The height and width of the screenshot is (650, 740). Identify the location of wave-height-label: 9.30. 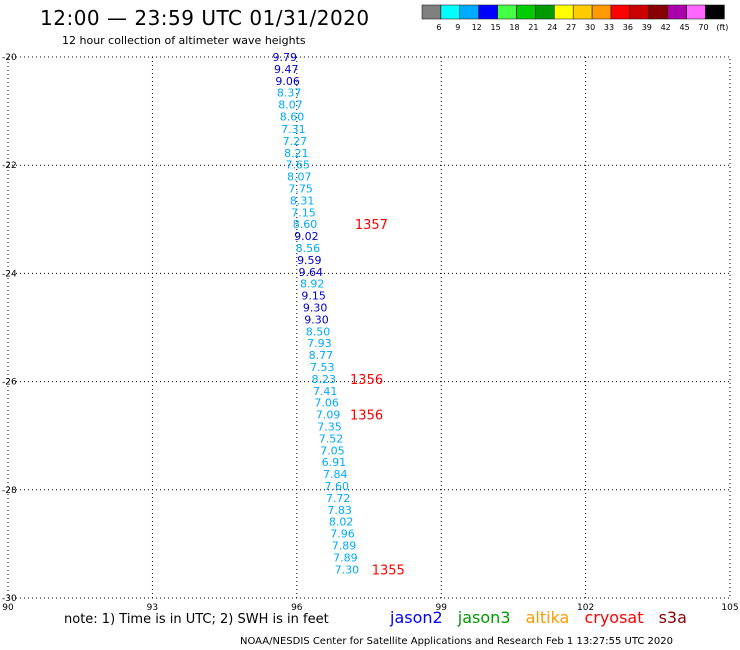
(315, 307).